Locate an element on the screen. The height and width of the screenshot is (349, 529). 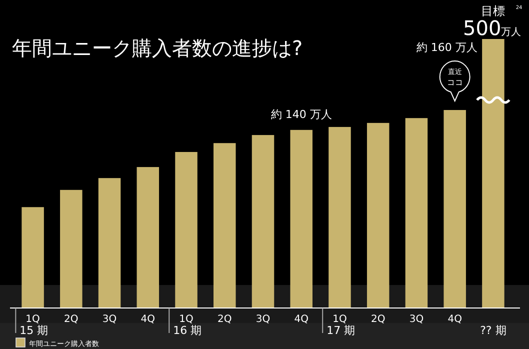
text: 16 期 is located at coordinates (187, 330).